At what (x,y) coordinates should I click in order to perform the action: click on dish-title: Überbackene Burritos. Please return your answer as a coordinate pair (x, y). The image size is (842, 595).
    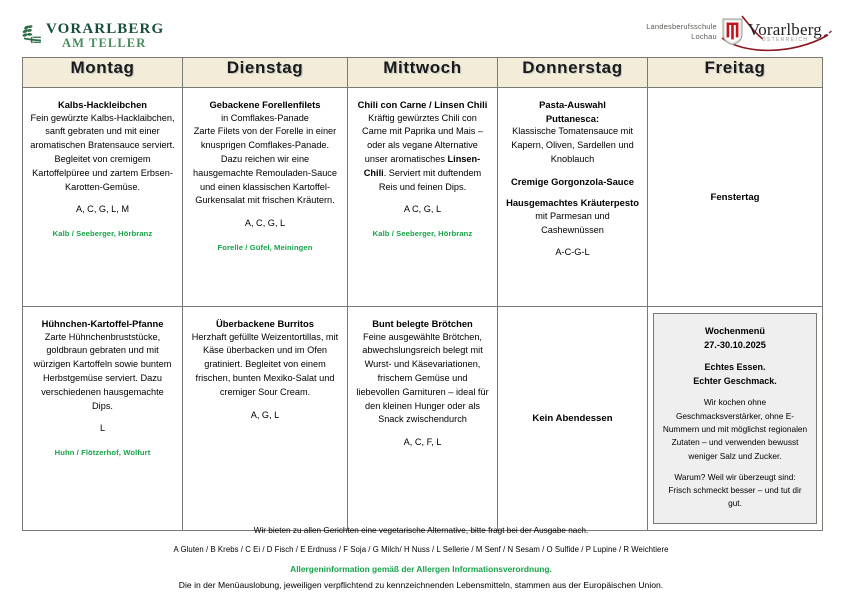
    Looking at the image, I should click on (265, 323).